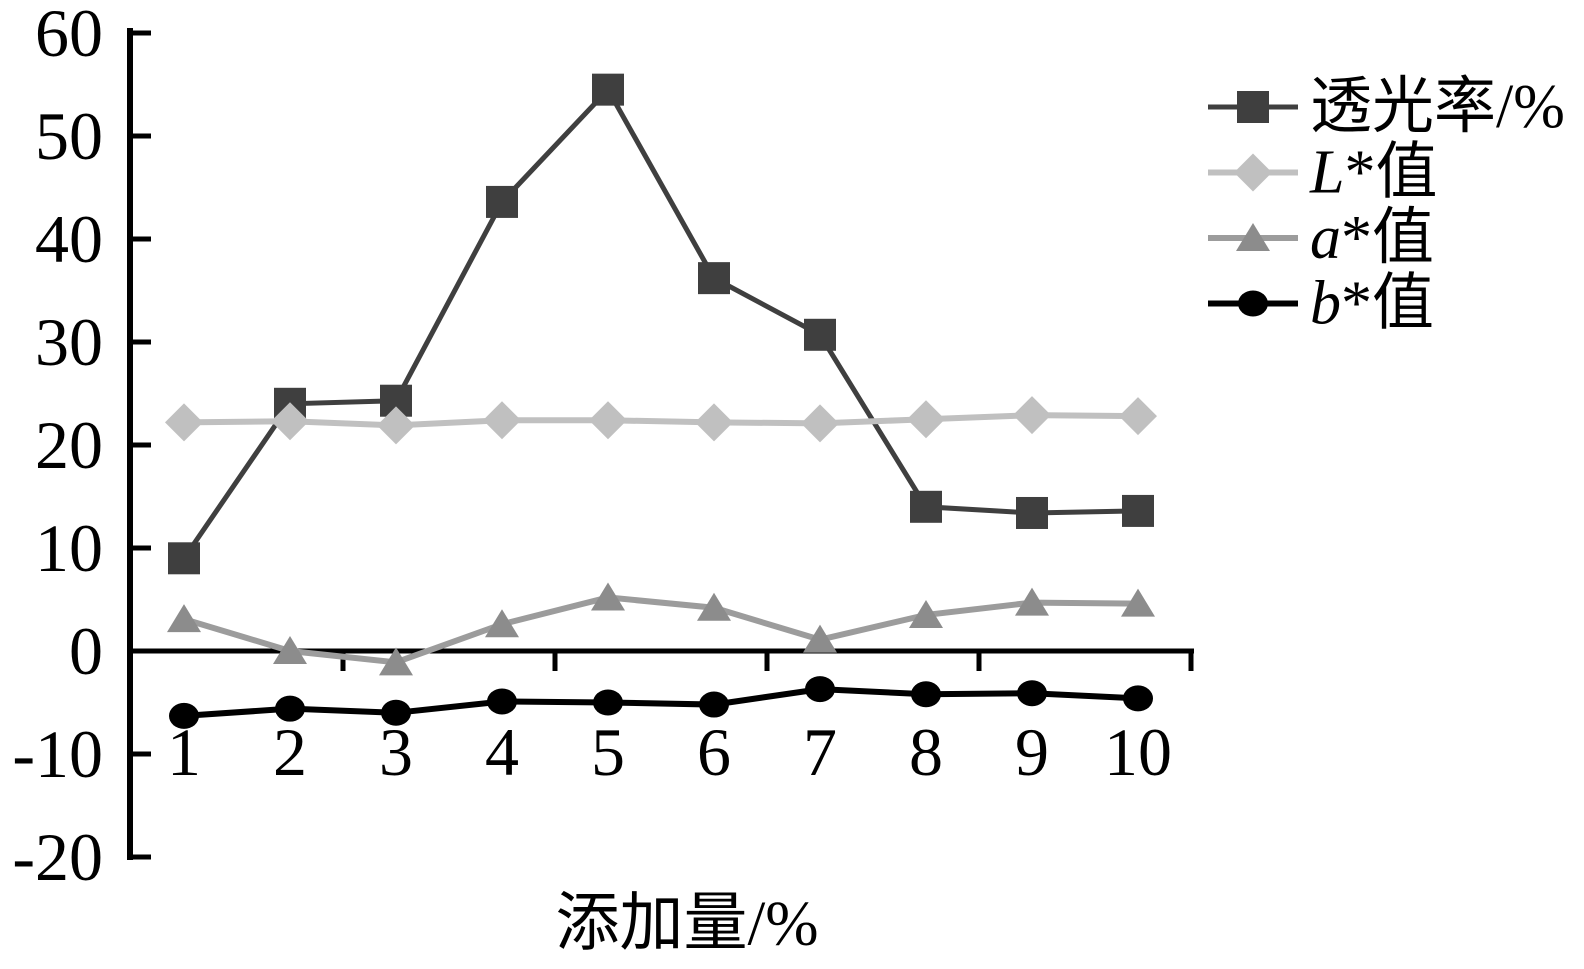  I want to click on series-line-l-star, so click(661, 420).